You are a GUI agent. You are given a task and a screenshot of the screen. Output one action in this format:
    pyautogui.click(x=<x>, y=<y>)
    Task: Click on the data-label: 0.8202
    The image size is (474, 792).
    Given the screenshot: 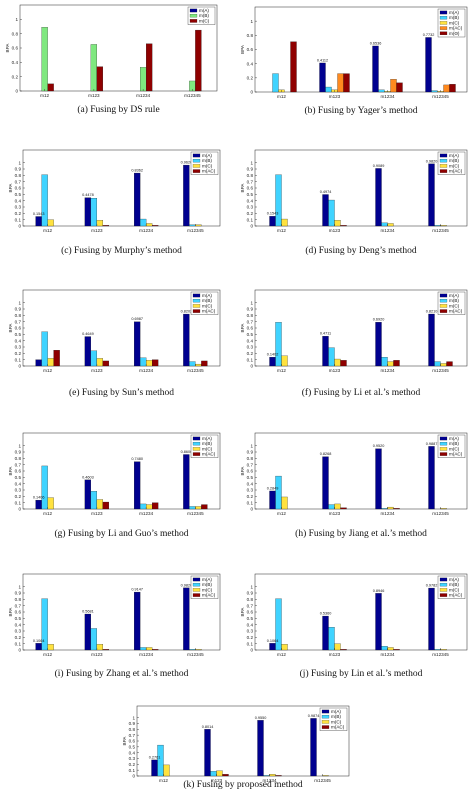 What is the action you would take?
    pyautogui.click(x=187, y=312)
    